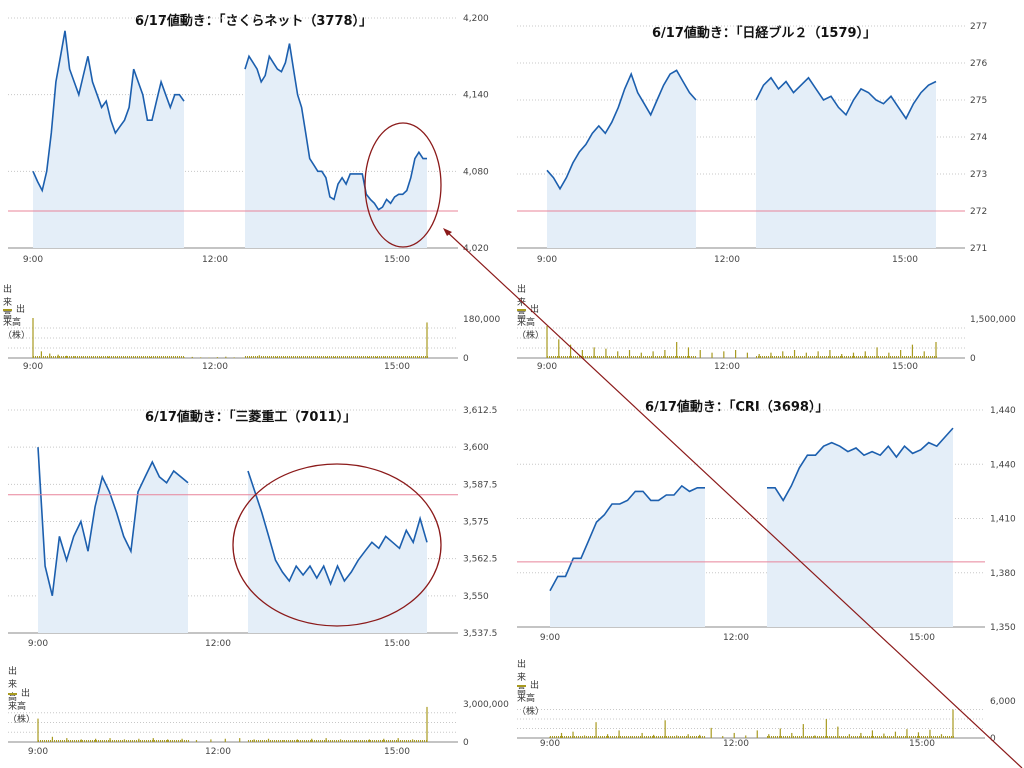  I want to click on y-tick-label: 274, so click(978, 138).